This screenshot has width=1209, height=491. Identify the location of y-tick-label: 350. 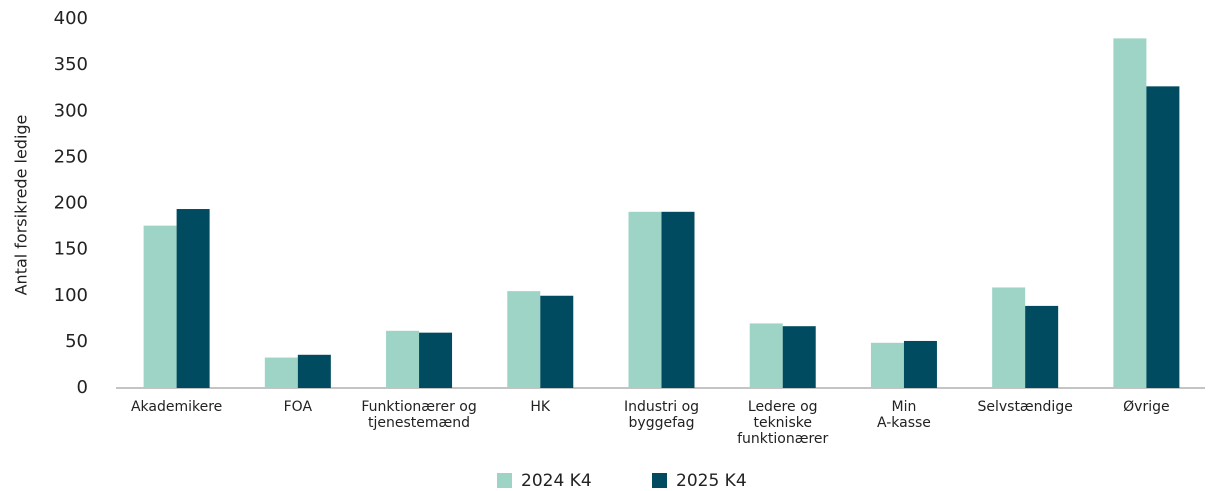
(71, 64).